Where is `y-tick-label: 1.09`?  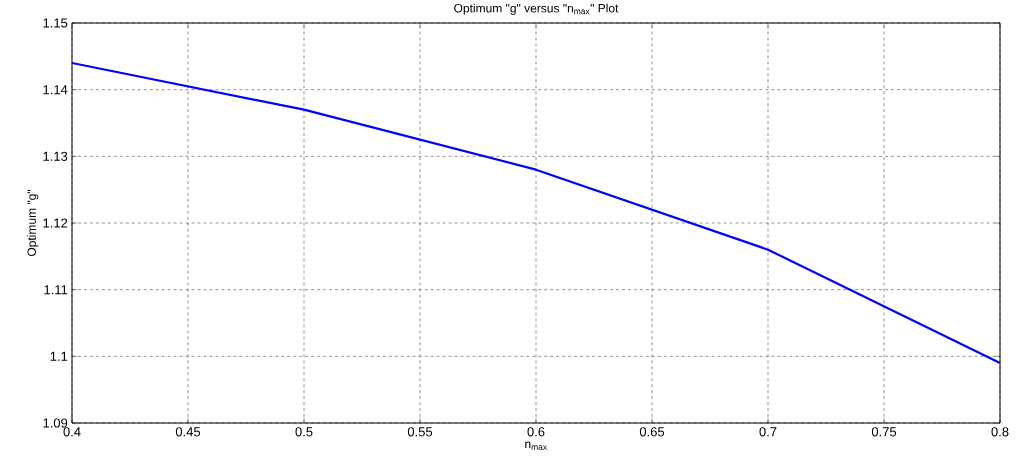
y-tick-label: 1.09 is located at coordinates (55, 423).